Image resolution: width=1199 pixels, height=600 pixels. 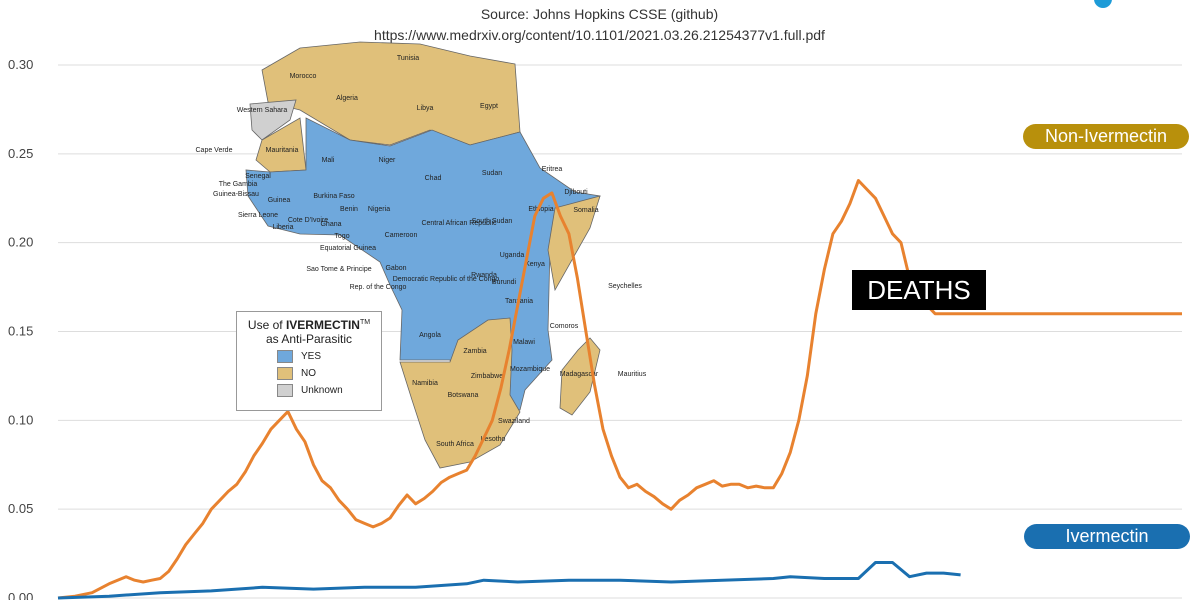 What do you see at coordinates (258, 215) in the screenshot?
I see `map-country-label: Sierra Leone` at bounding box center [258, 215].